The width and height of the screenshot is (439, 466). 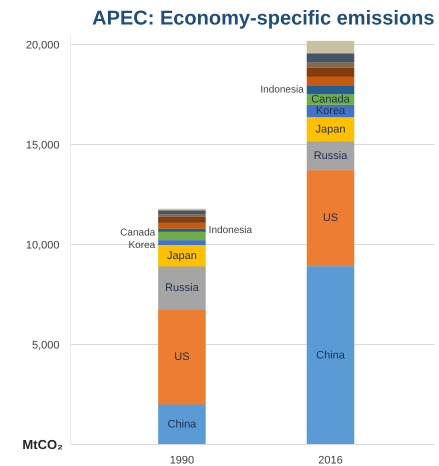 What do you see at coordinates (331, 111) in the screenshot?
I see `series-label: Korea` at bounding box center [331, 111].